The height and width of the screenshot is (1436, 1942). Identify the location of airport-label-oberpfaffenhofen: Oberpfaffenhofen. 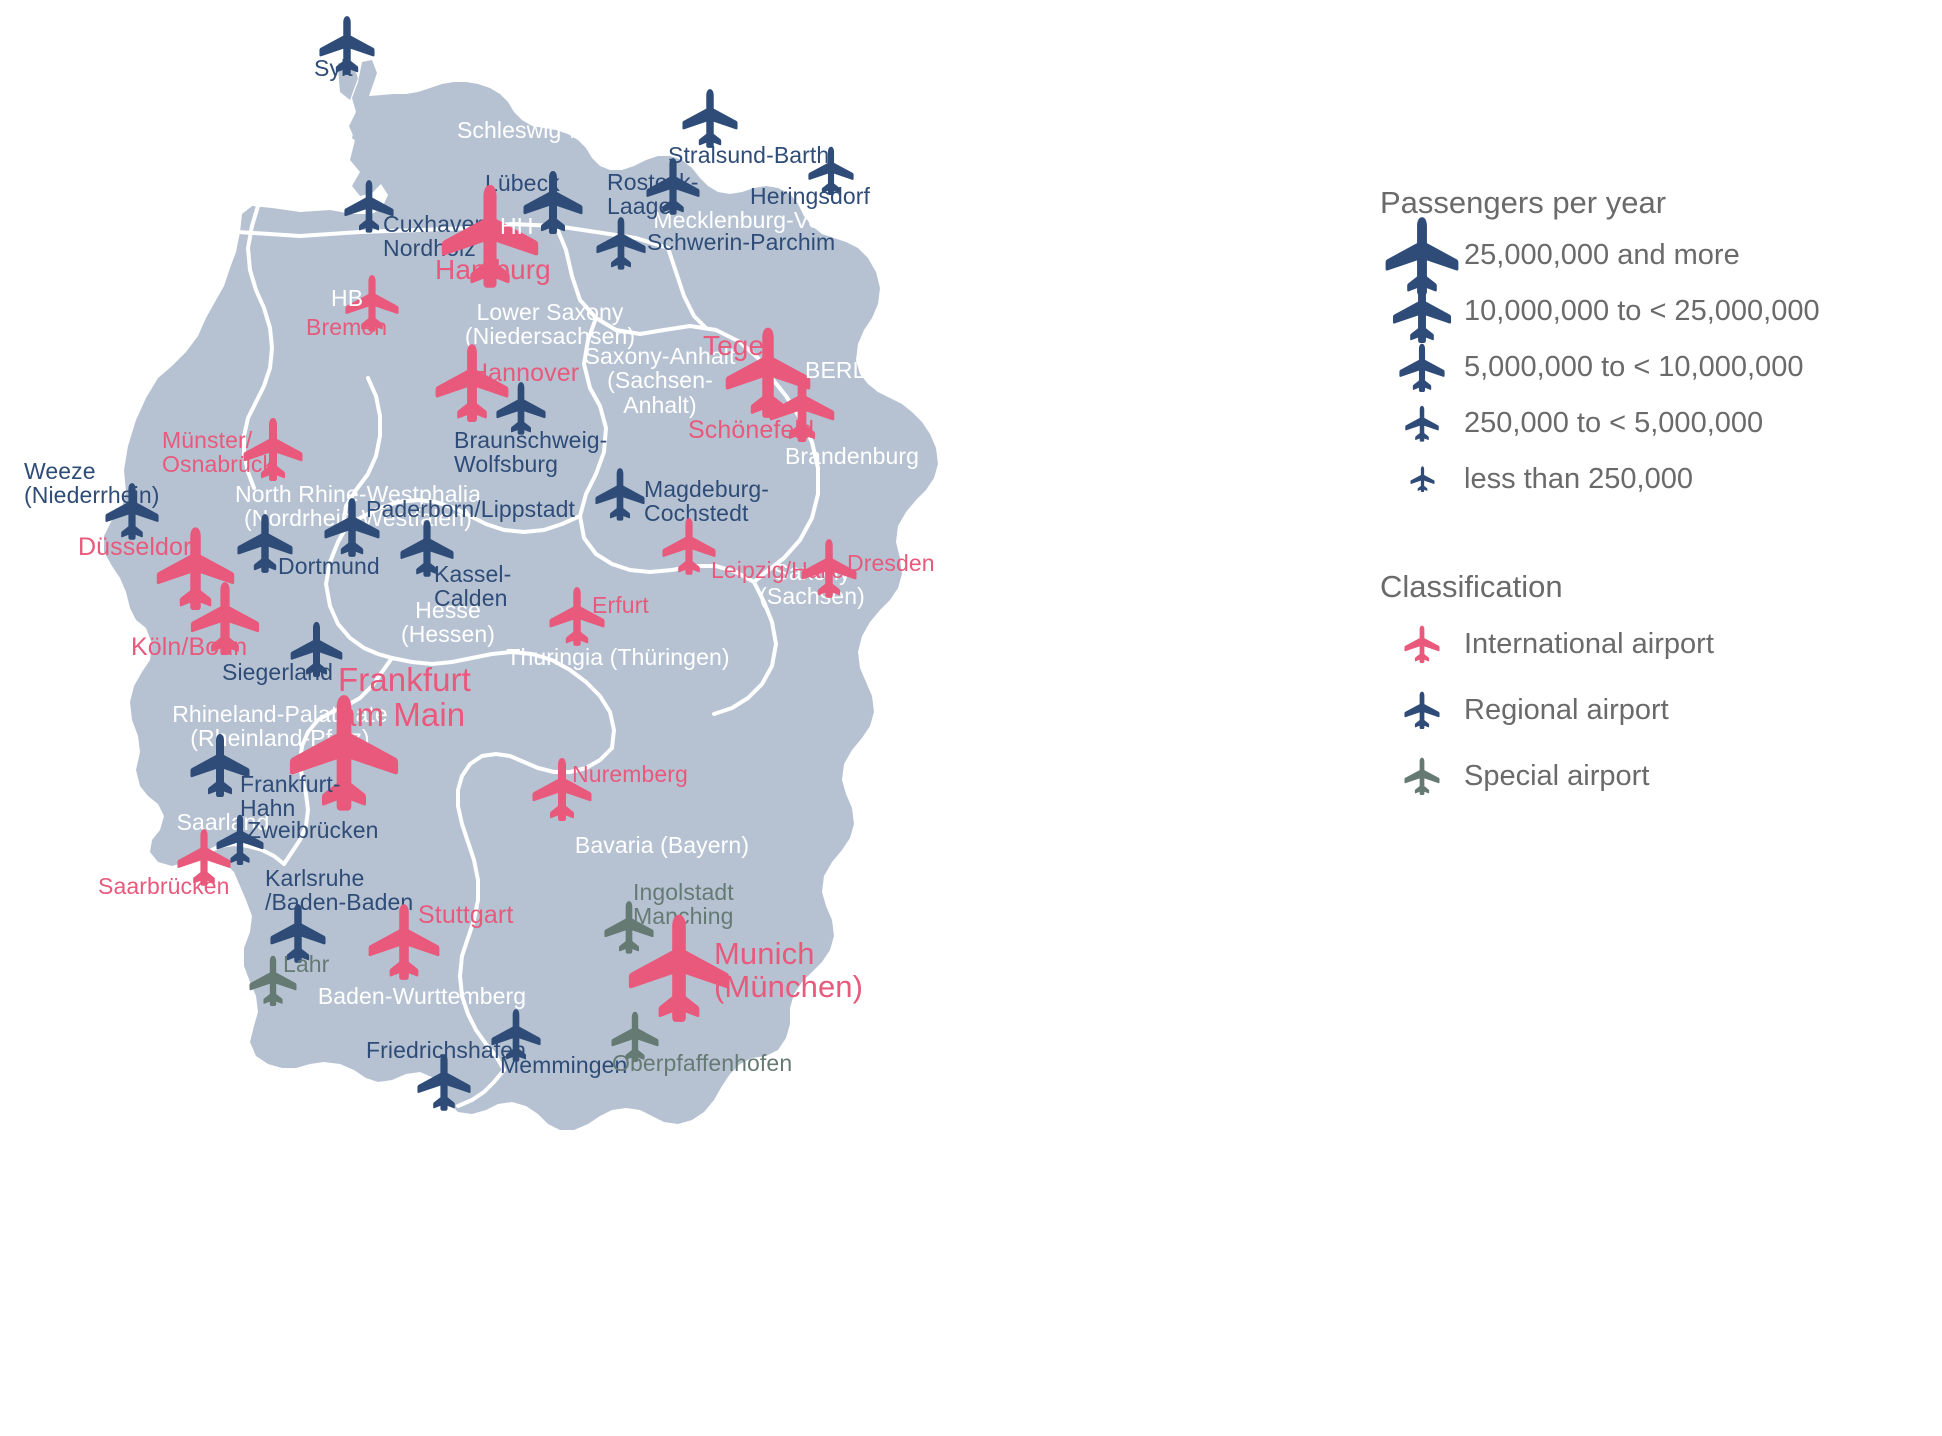
(702, 1063).